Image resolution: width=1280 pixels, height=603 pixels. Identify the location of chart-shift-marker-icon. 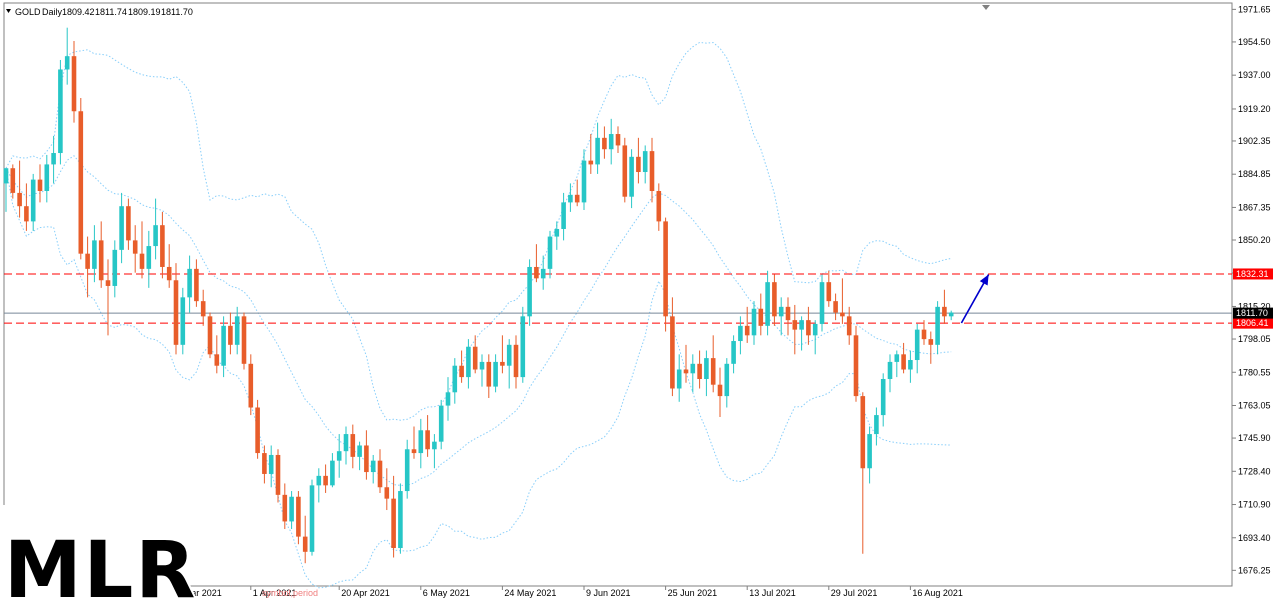
(986, 7).